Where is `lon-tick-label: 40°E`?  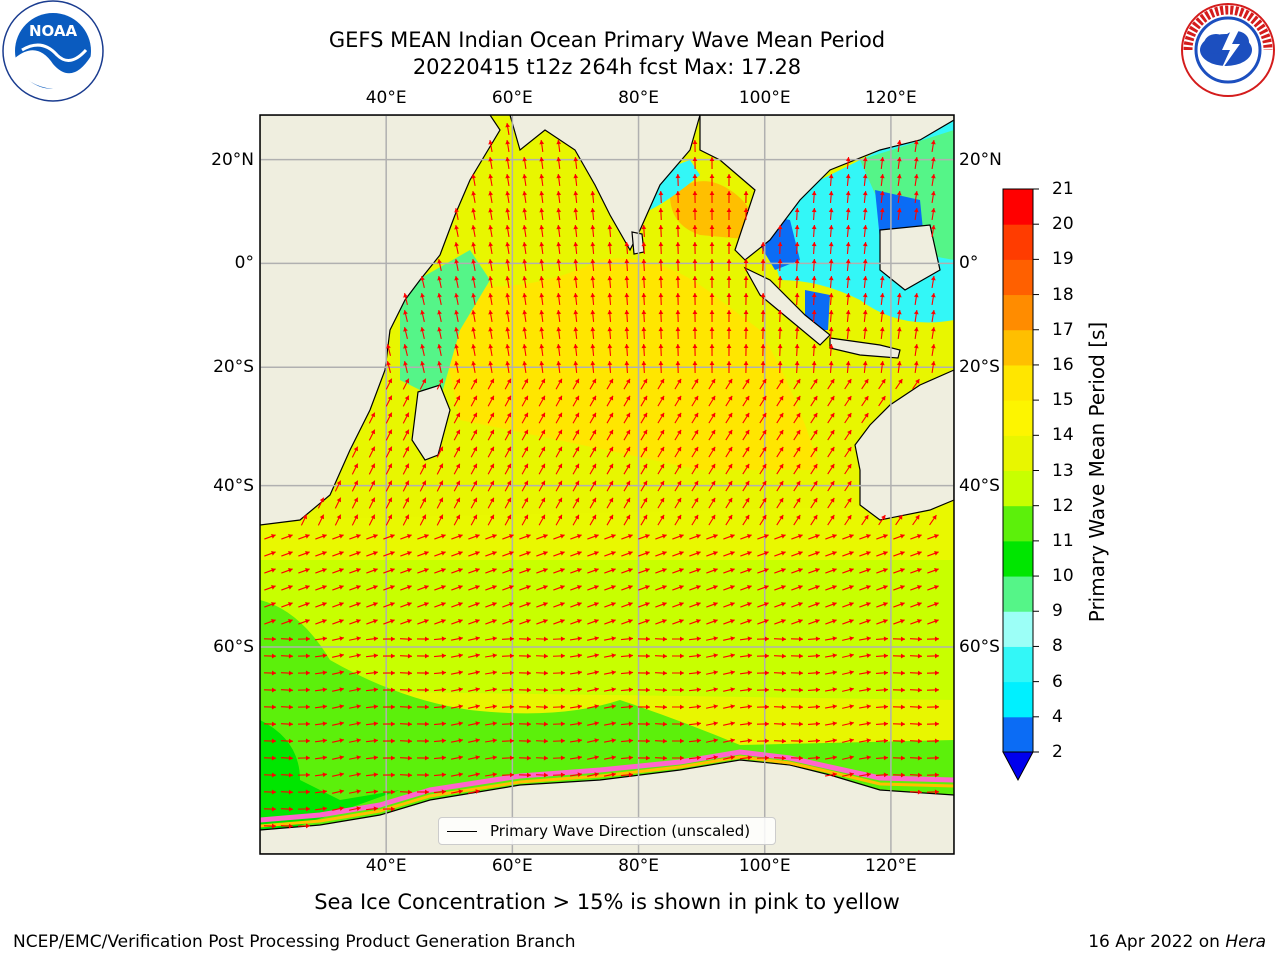
lon-tick-label: 40°E is located at coordinates (386, 866).